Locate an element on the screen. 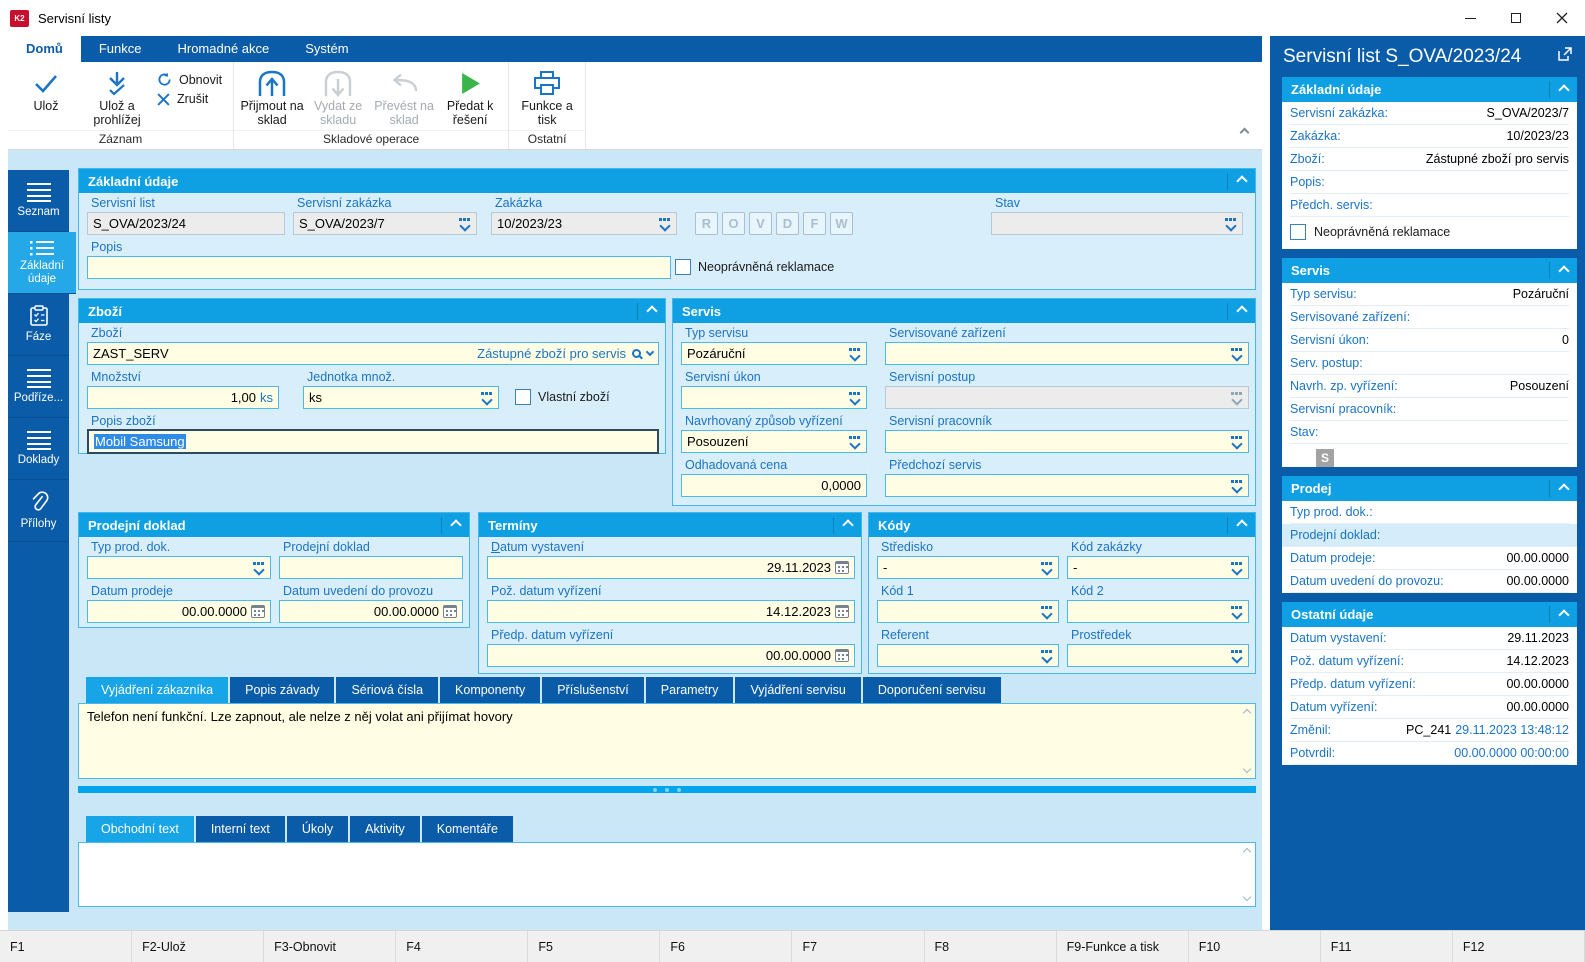  statusbar-f1: F1 is located at coordinates (66, 946).